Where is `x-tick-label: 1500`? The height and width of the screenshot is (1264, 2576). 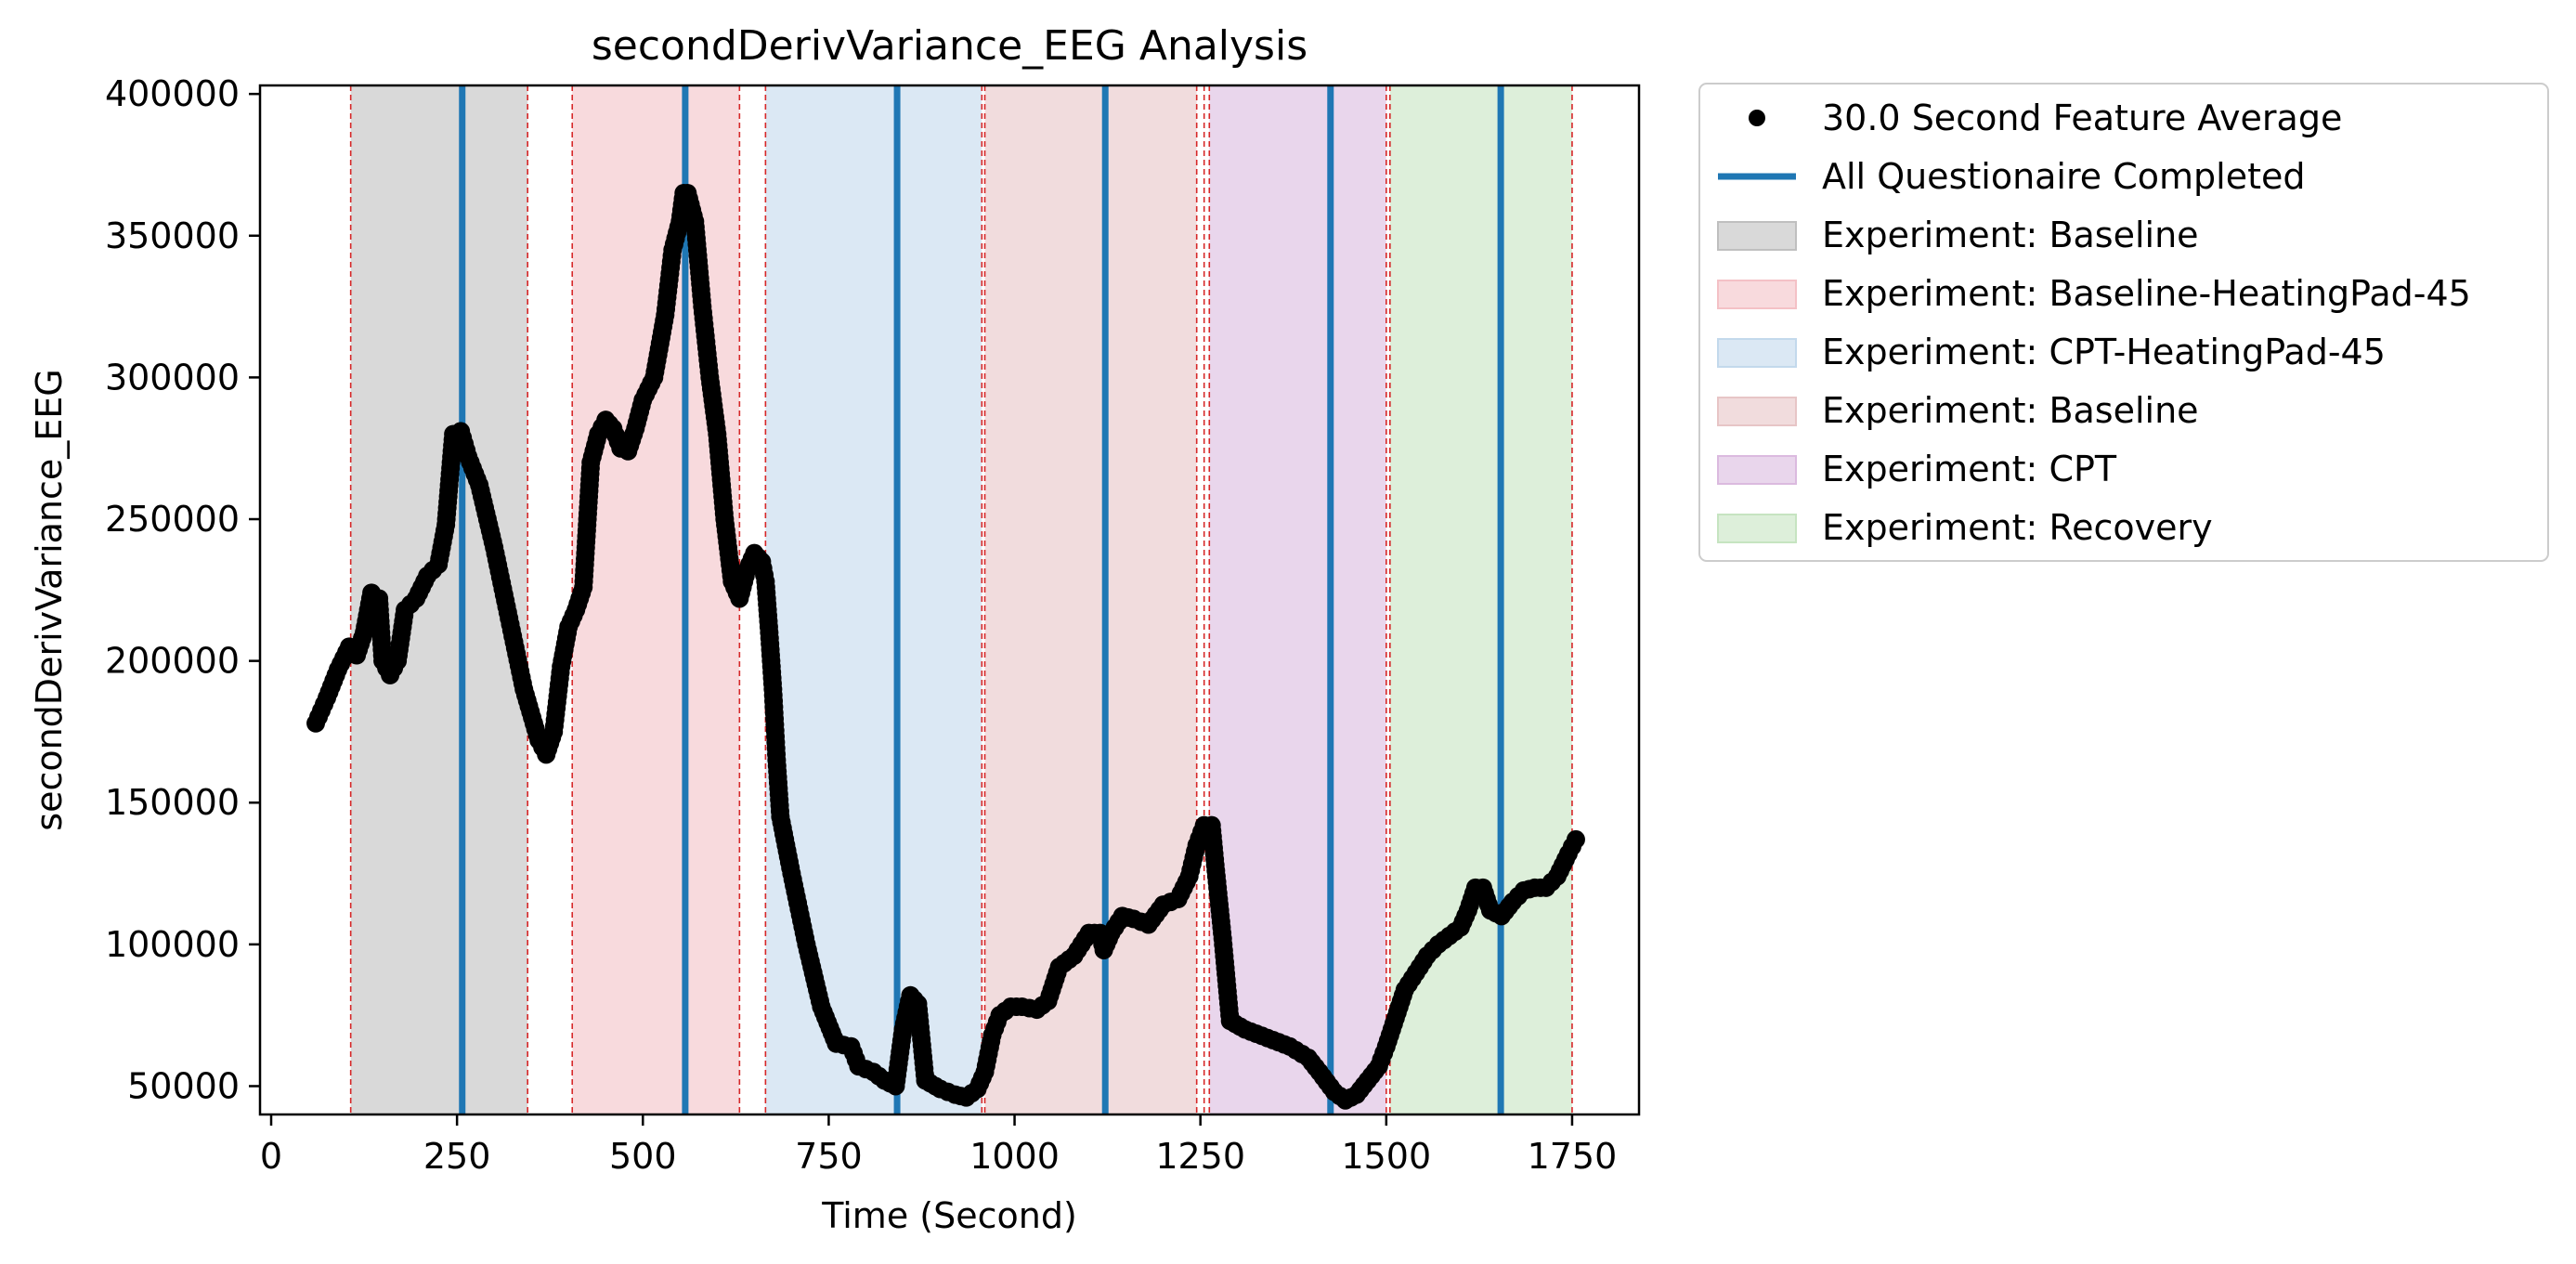 x-tick-label: 1500 is located at coordinates (1386, 1157).